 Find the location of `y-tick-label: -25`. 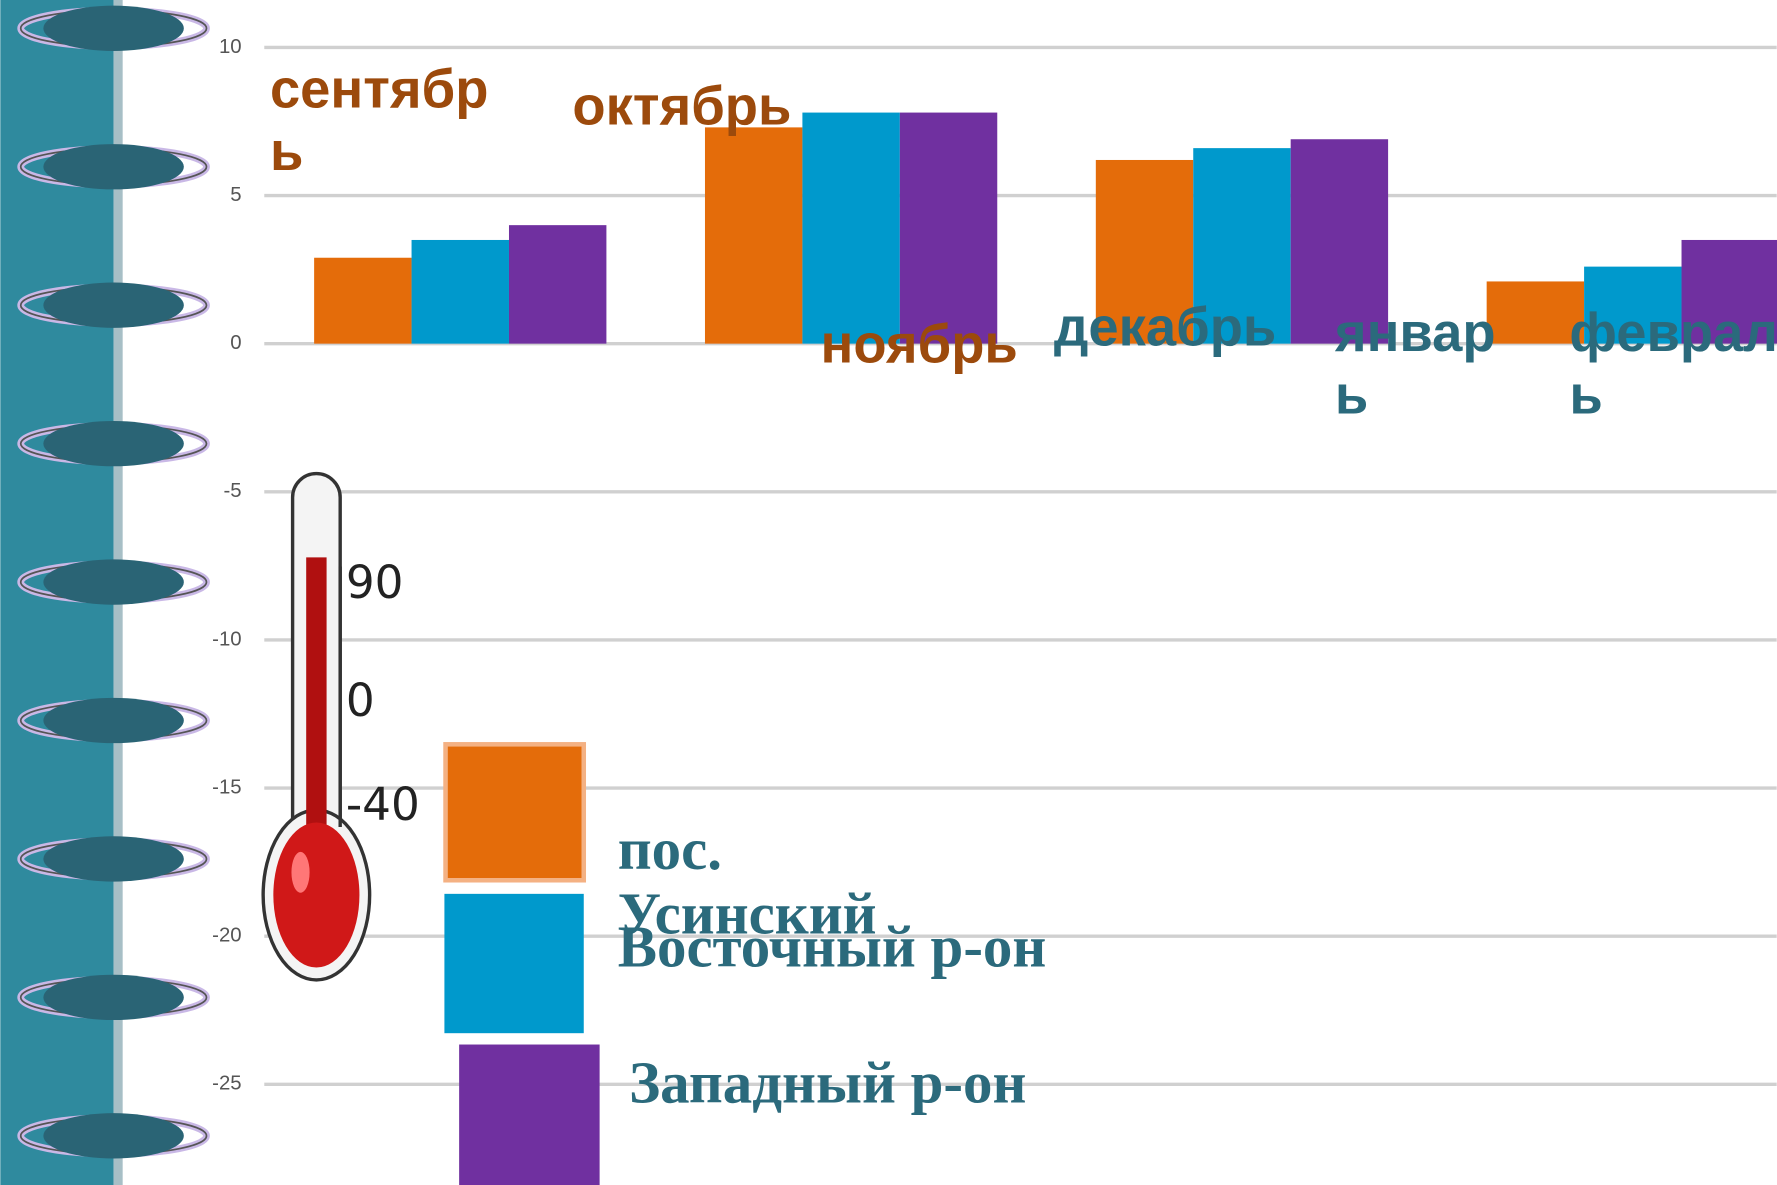

y-tick-label: -25 is located at coordinates (226, 1084).